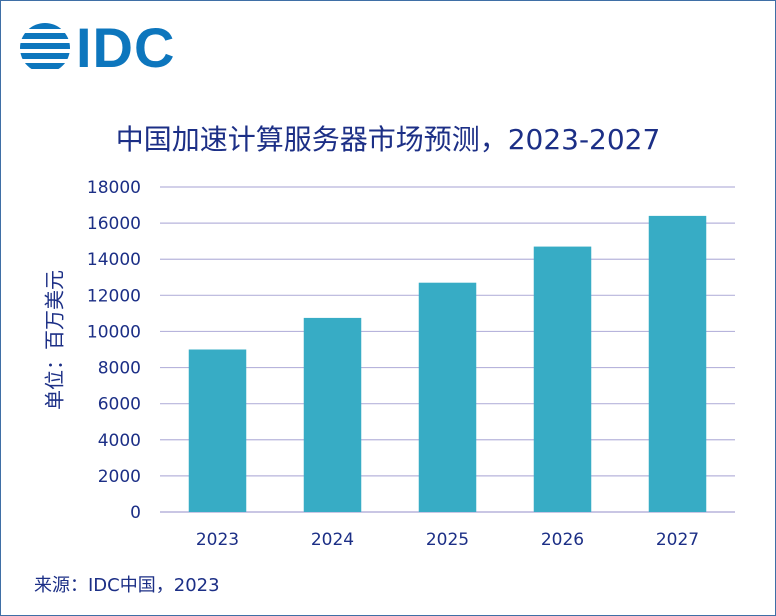  What do you see at coordinates (114, 332) in the screenshot?
I see `y-tick-label: 10000` at bounding box center [114, 332].